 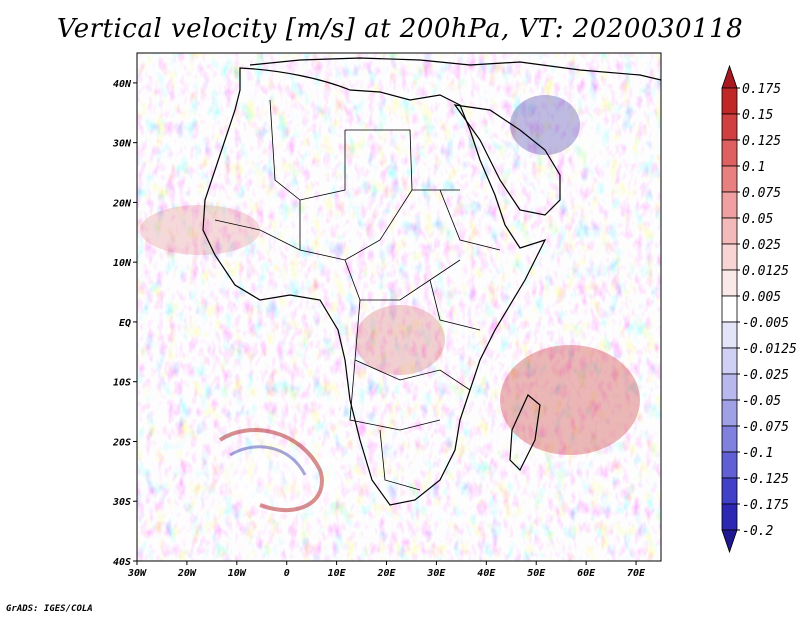 What do you see at coordinates (525, 433) in the screenshot?
I see `madagascar-outline` at bounding box center [525, 433].